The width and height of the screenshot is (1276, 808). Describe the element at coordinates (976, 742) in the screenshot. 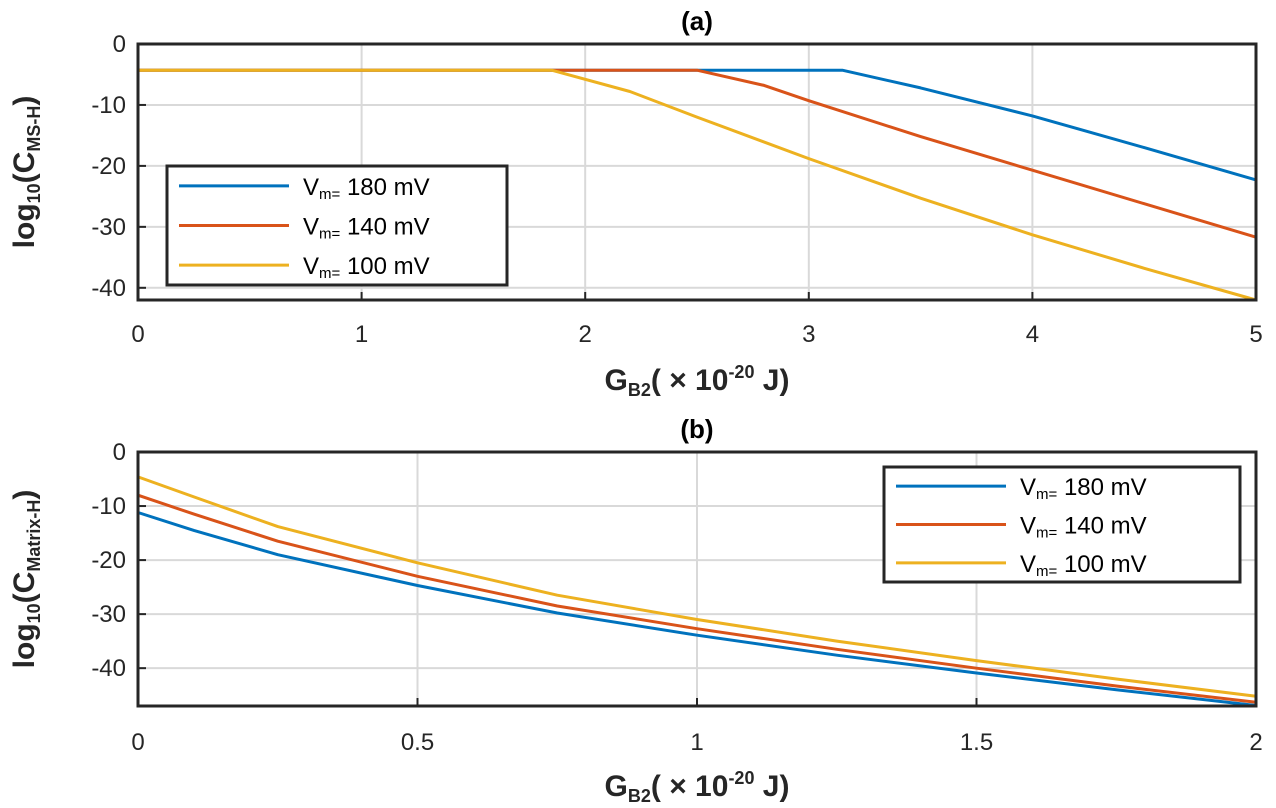

I see `x-tick-label: 1.5` at that location.